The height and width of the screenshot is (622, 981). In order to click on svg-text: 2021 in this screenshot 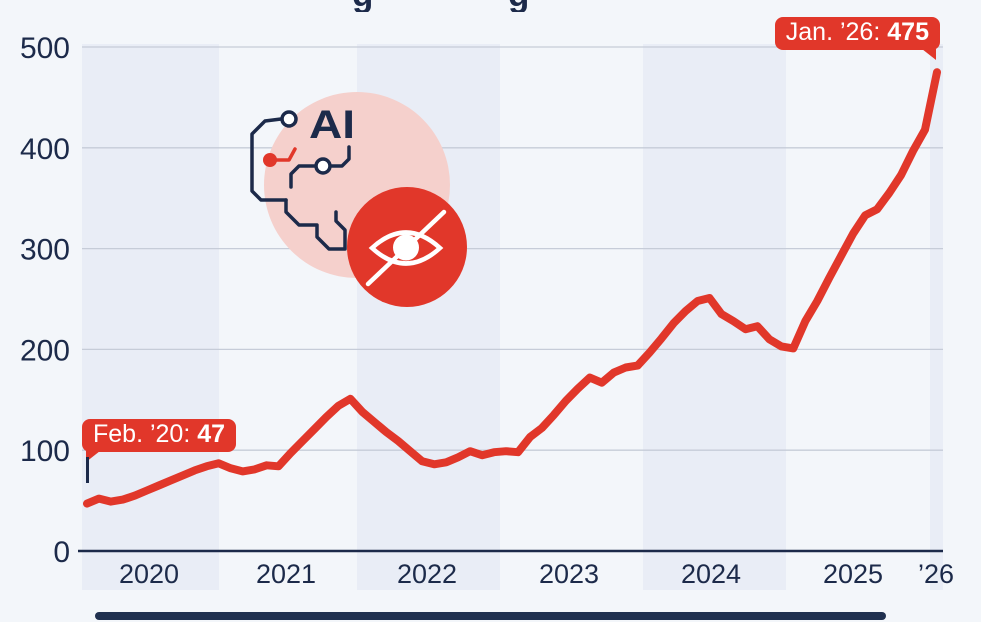, I will do `click(286, 574)`.